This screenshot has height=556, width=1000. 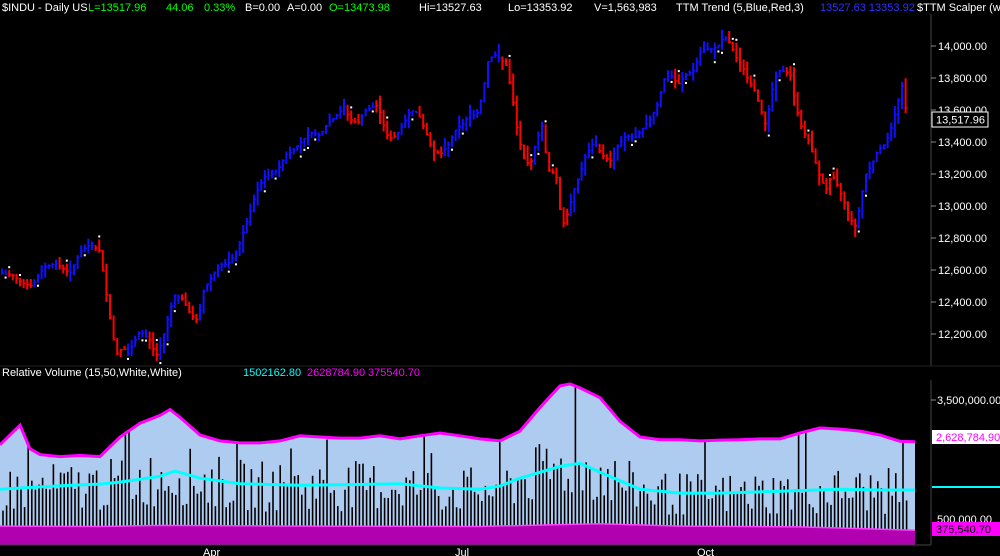 I want to click on low-band-area, so click(x=457, y=534).